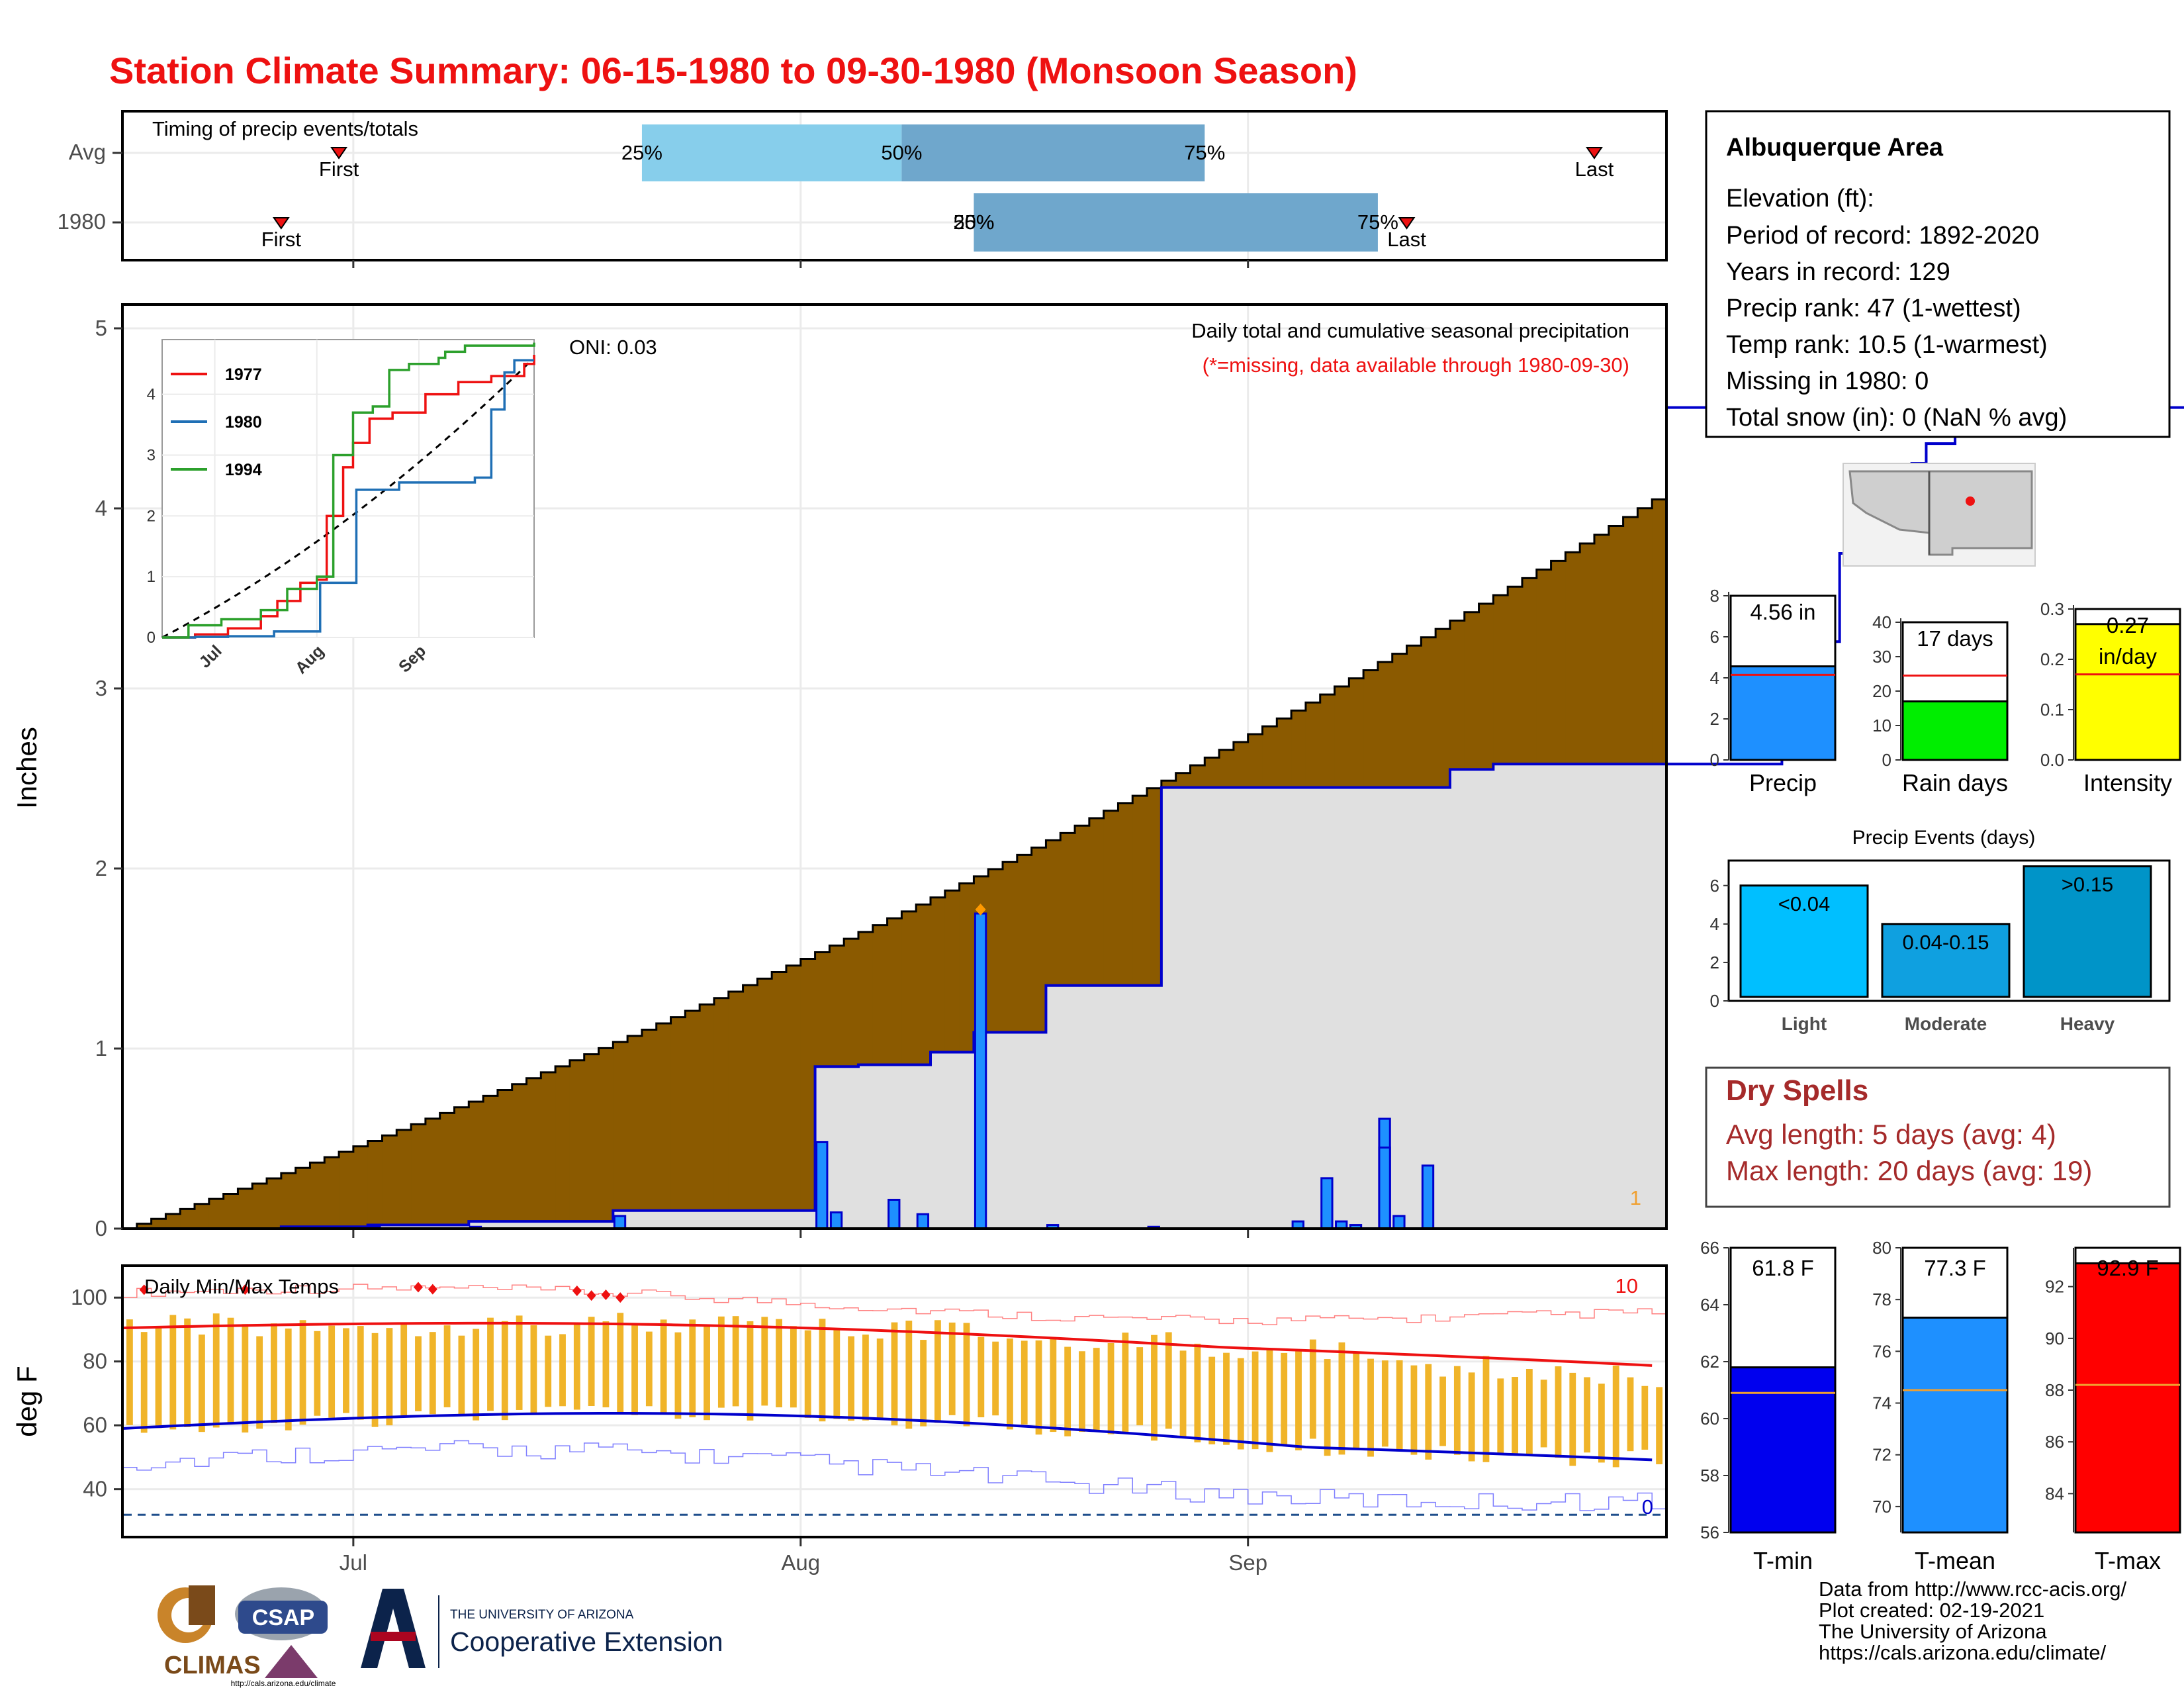 This screenshot has width=2184, height=1688. Describe the element at coordinates (1407, 223) in the screenshot. I see `1980-last-marker` at that location.